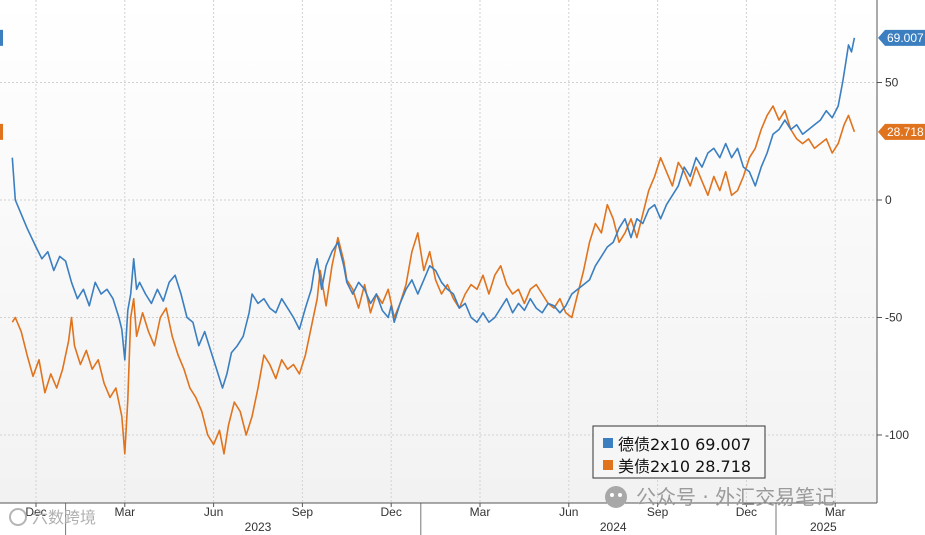  What do you see at coordinates (894, 318) in the screenshot?
I see `y-tick-label: -50` at bounding box center [894, 318].